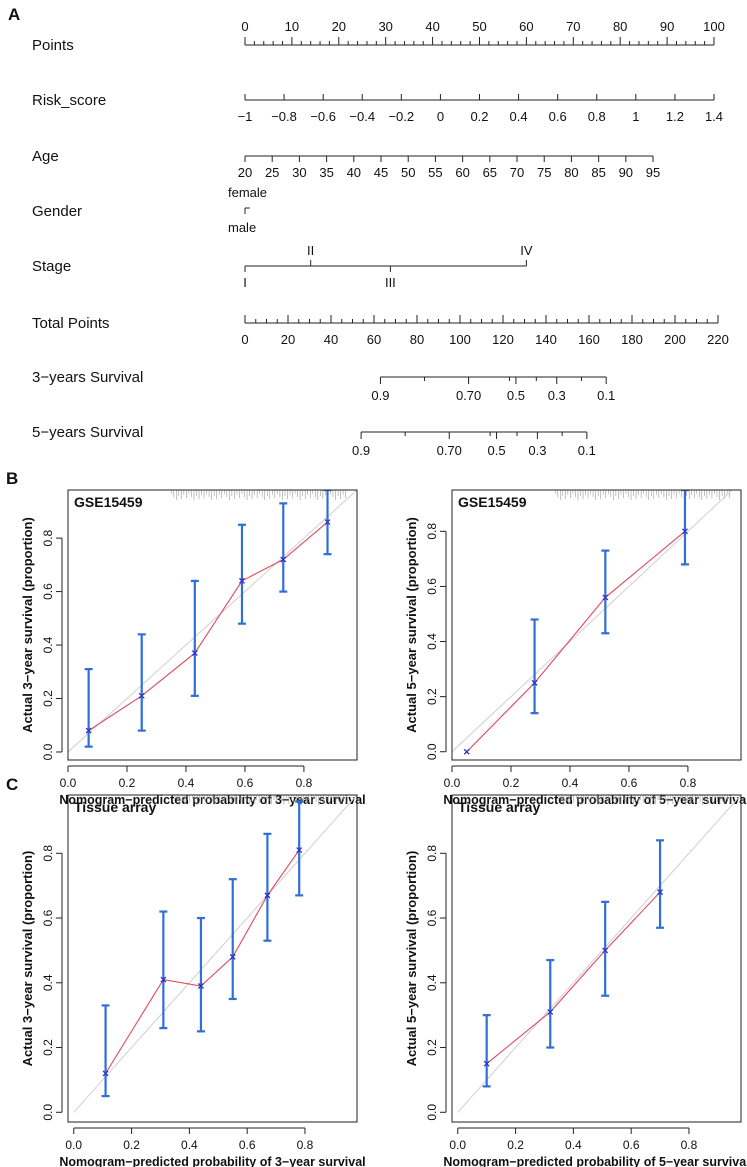  What do you see at coordinates (401, 116) in the screenshot?
I see `tick-label: −0.2` at bounding box center [401, 116].